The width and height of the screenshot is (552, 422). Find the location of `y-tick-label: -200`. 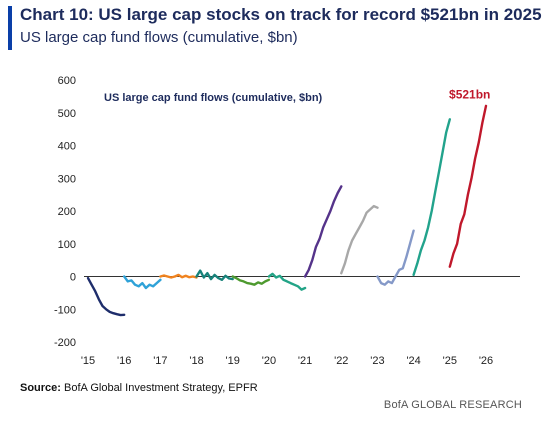

y-tick-label: -200 is located at coordinates (65, 343).